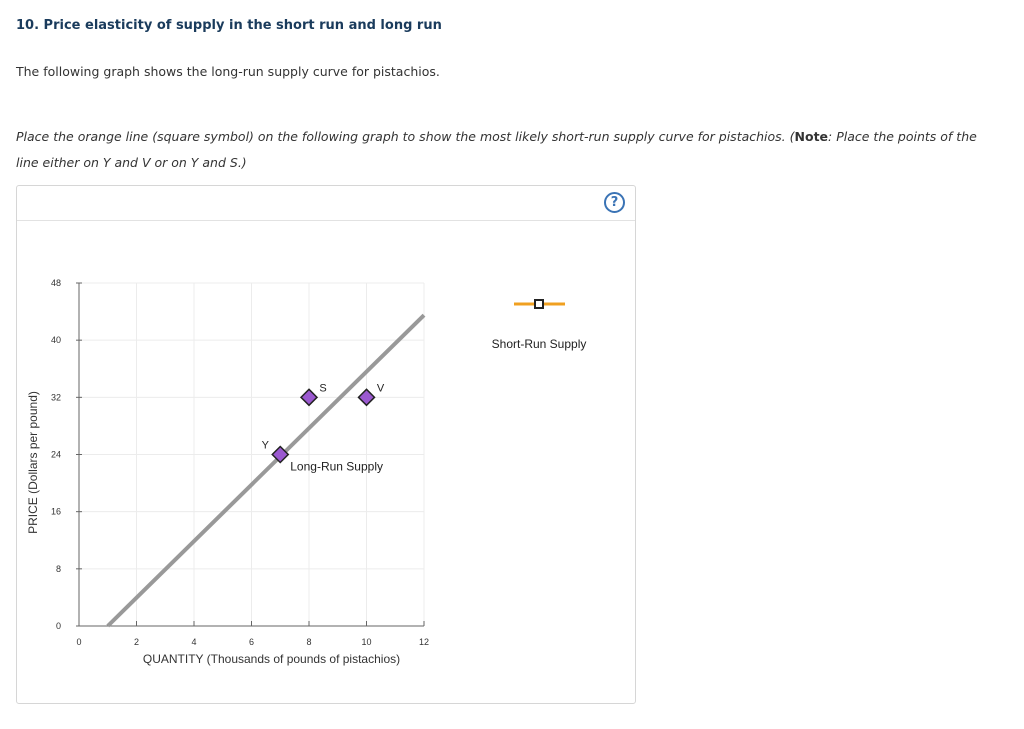 The height and width of the screenshot is (729, 1024). I want to click on long-run-supply-line, so click(266, 470).